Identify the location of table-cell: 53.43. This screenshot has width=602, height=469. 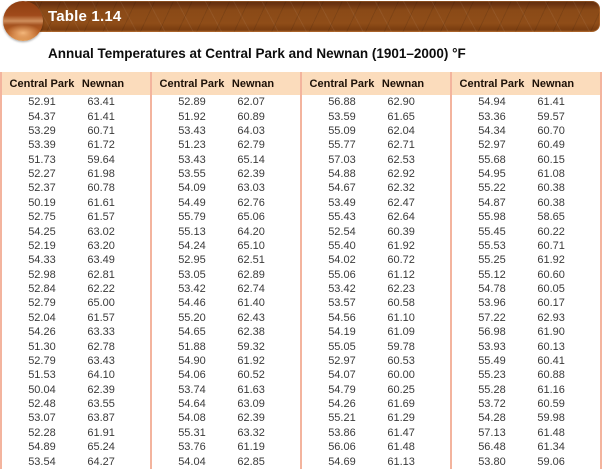
(192, 159).